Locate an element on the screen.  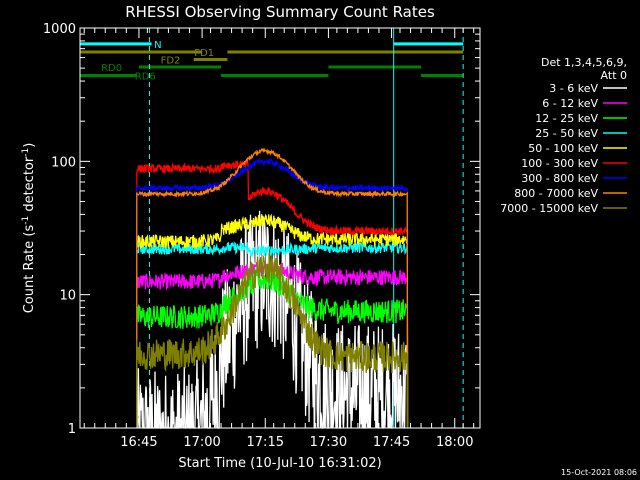
x-tick-label: 18:00 is located at coordinates (454, 442).